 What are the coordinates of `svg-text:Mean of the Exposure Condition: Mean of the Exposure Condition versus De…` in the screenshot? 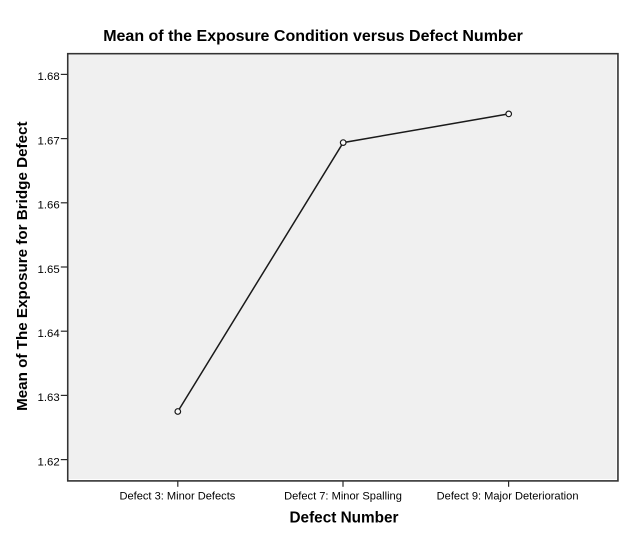 It's located at (313, 36).